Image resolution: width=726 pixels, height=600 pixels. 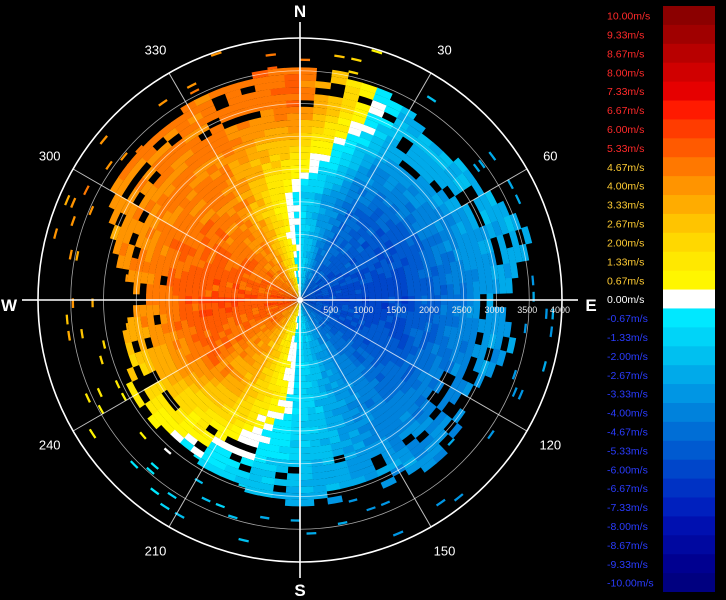 I want to click on colorbar-label: -0.67m/s, so click(x=627, y=319).